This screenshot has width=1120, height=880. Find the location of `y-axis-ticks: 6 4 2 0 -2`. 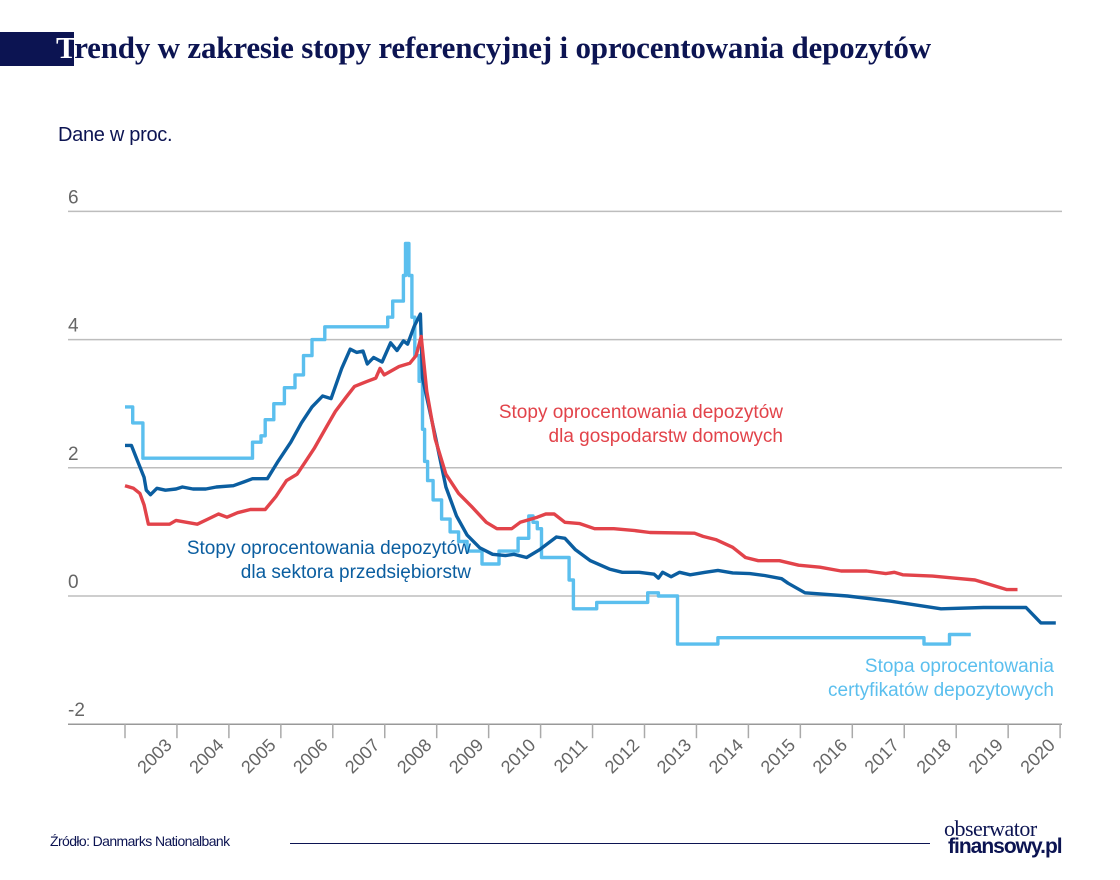

y-axis-ticks: 6 4 2 0 -2 is located at coordinates (76, 454).